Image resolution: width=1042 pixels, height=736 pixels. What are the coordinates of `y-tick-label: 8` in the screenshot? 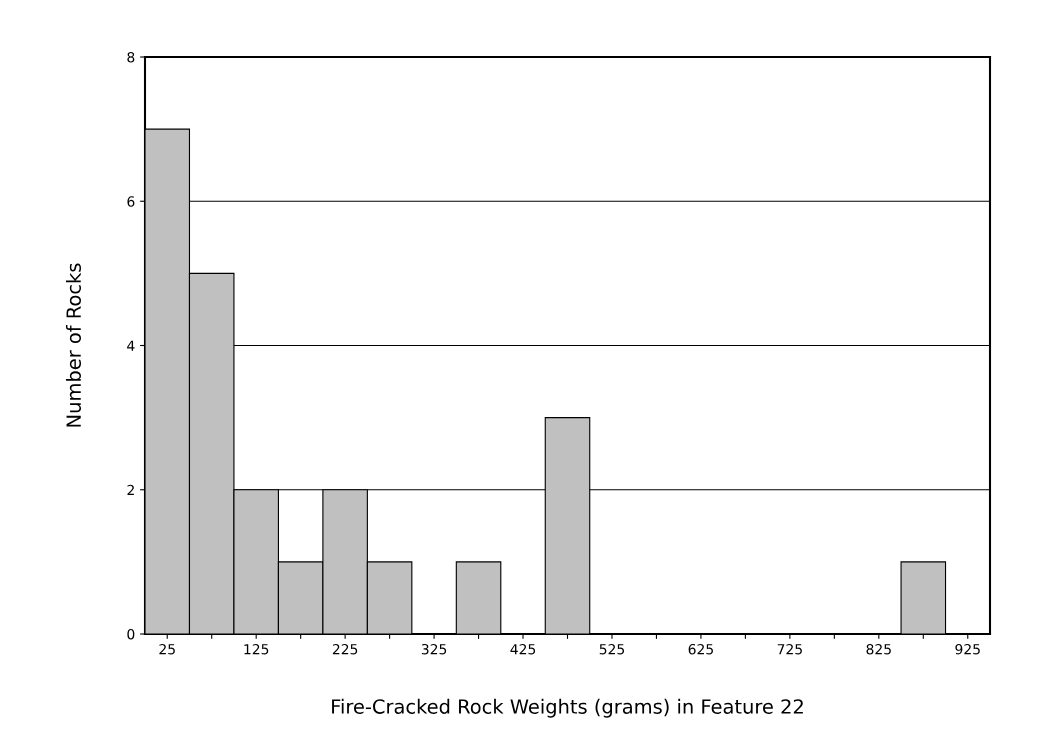 It's located at (131, 57).